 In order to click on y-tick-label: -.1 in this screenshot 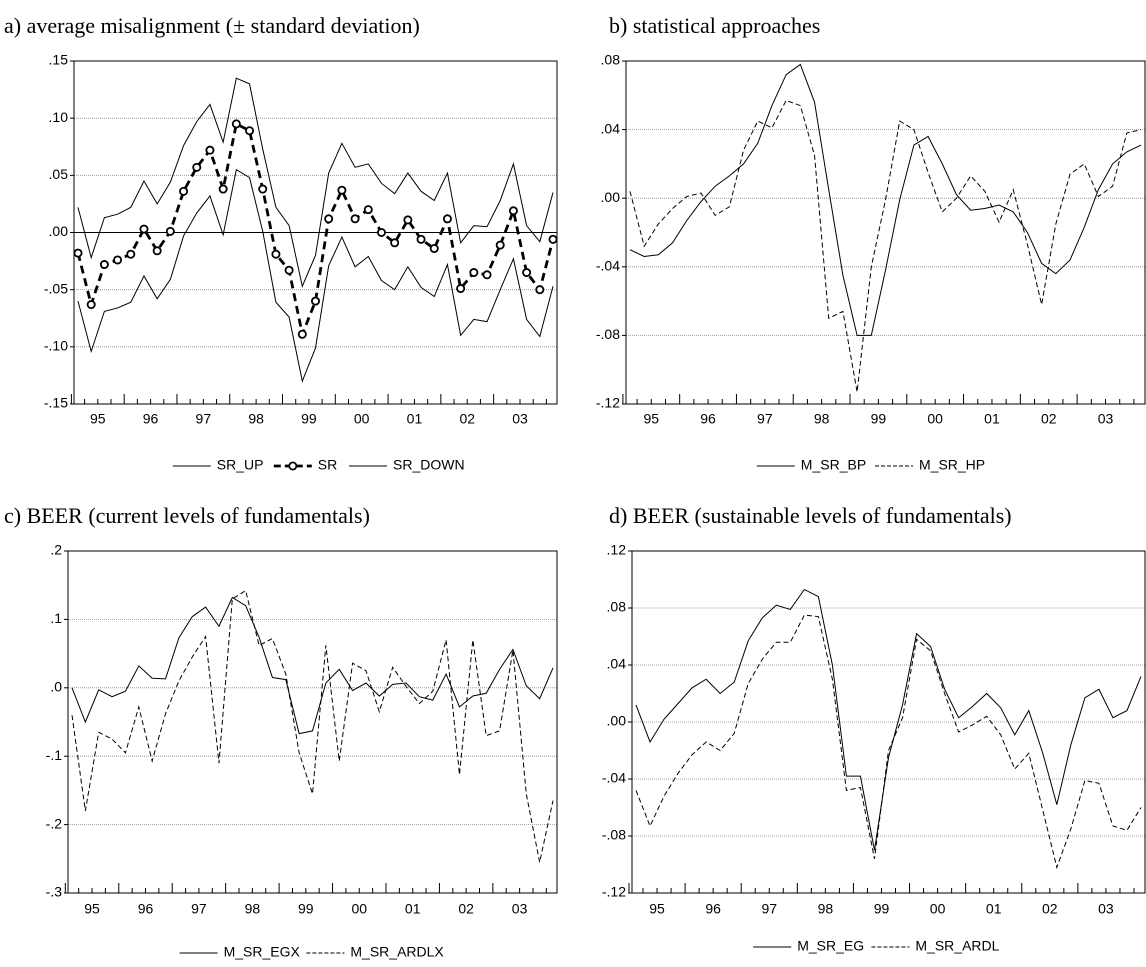, I will do `click(54, 755)`.